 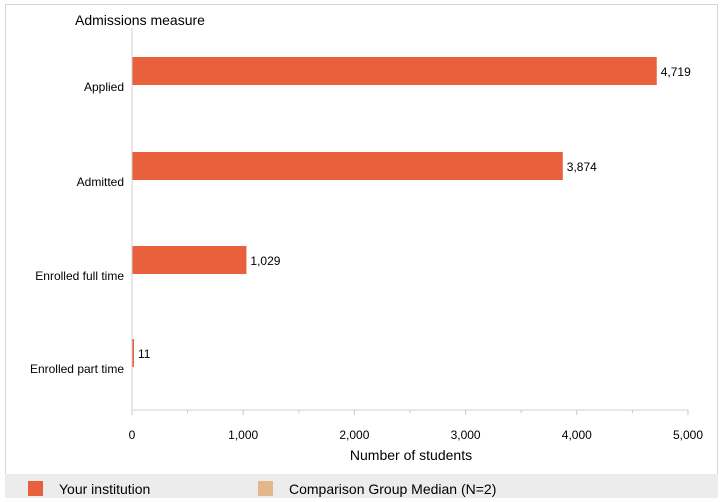 What do you see at coordinates (100, 182) in the screenshot?
I see `category-label-2: Admitted` at bounding box center [100, 182].